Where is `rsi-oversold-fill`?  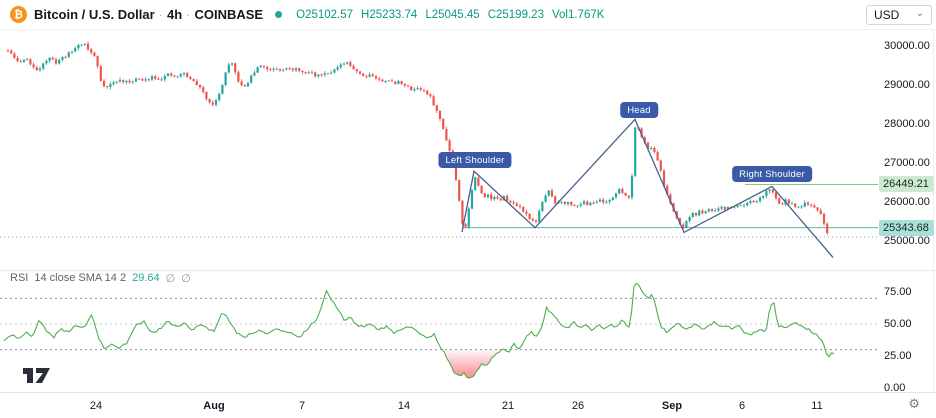
rsi-oversold-fill is located at coordinates (471, 364).